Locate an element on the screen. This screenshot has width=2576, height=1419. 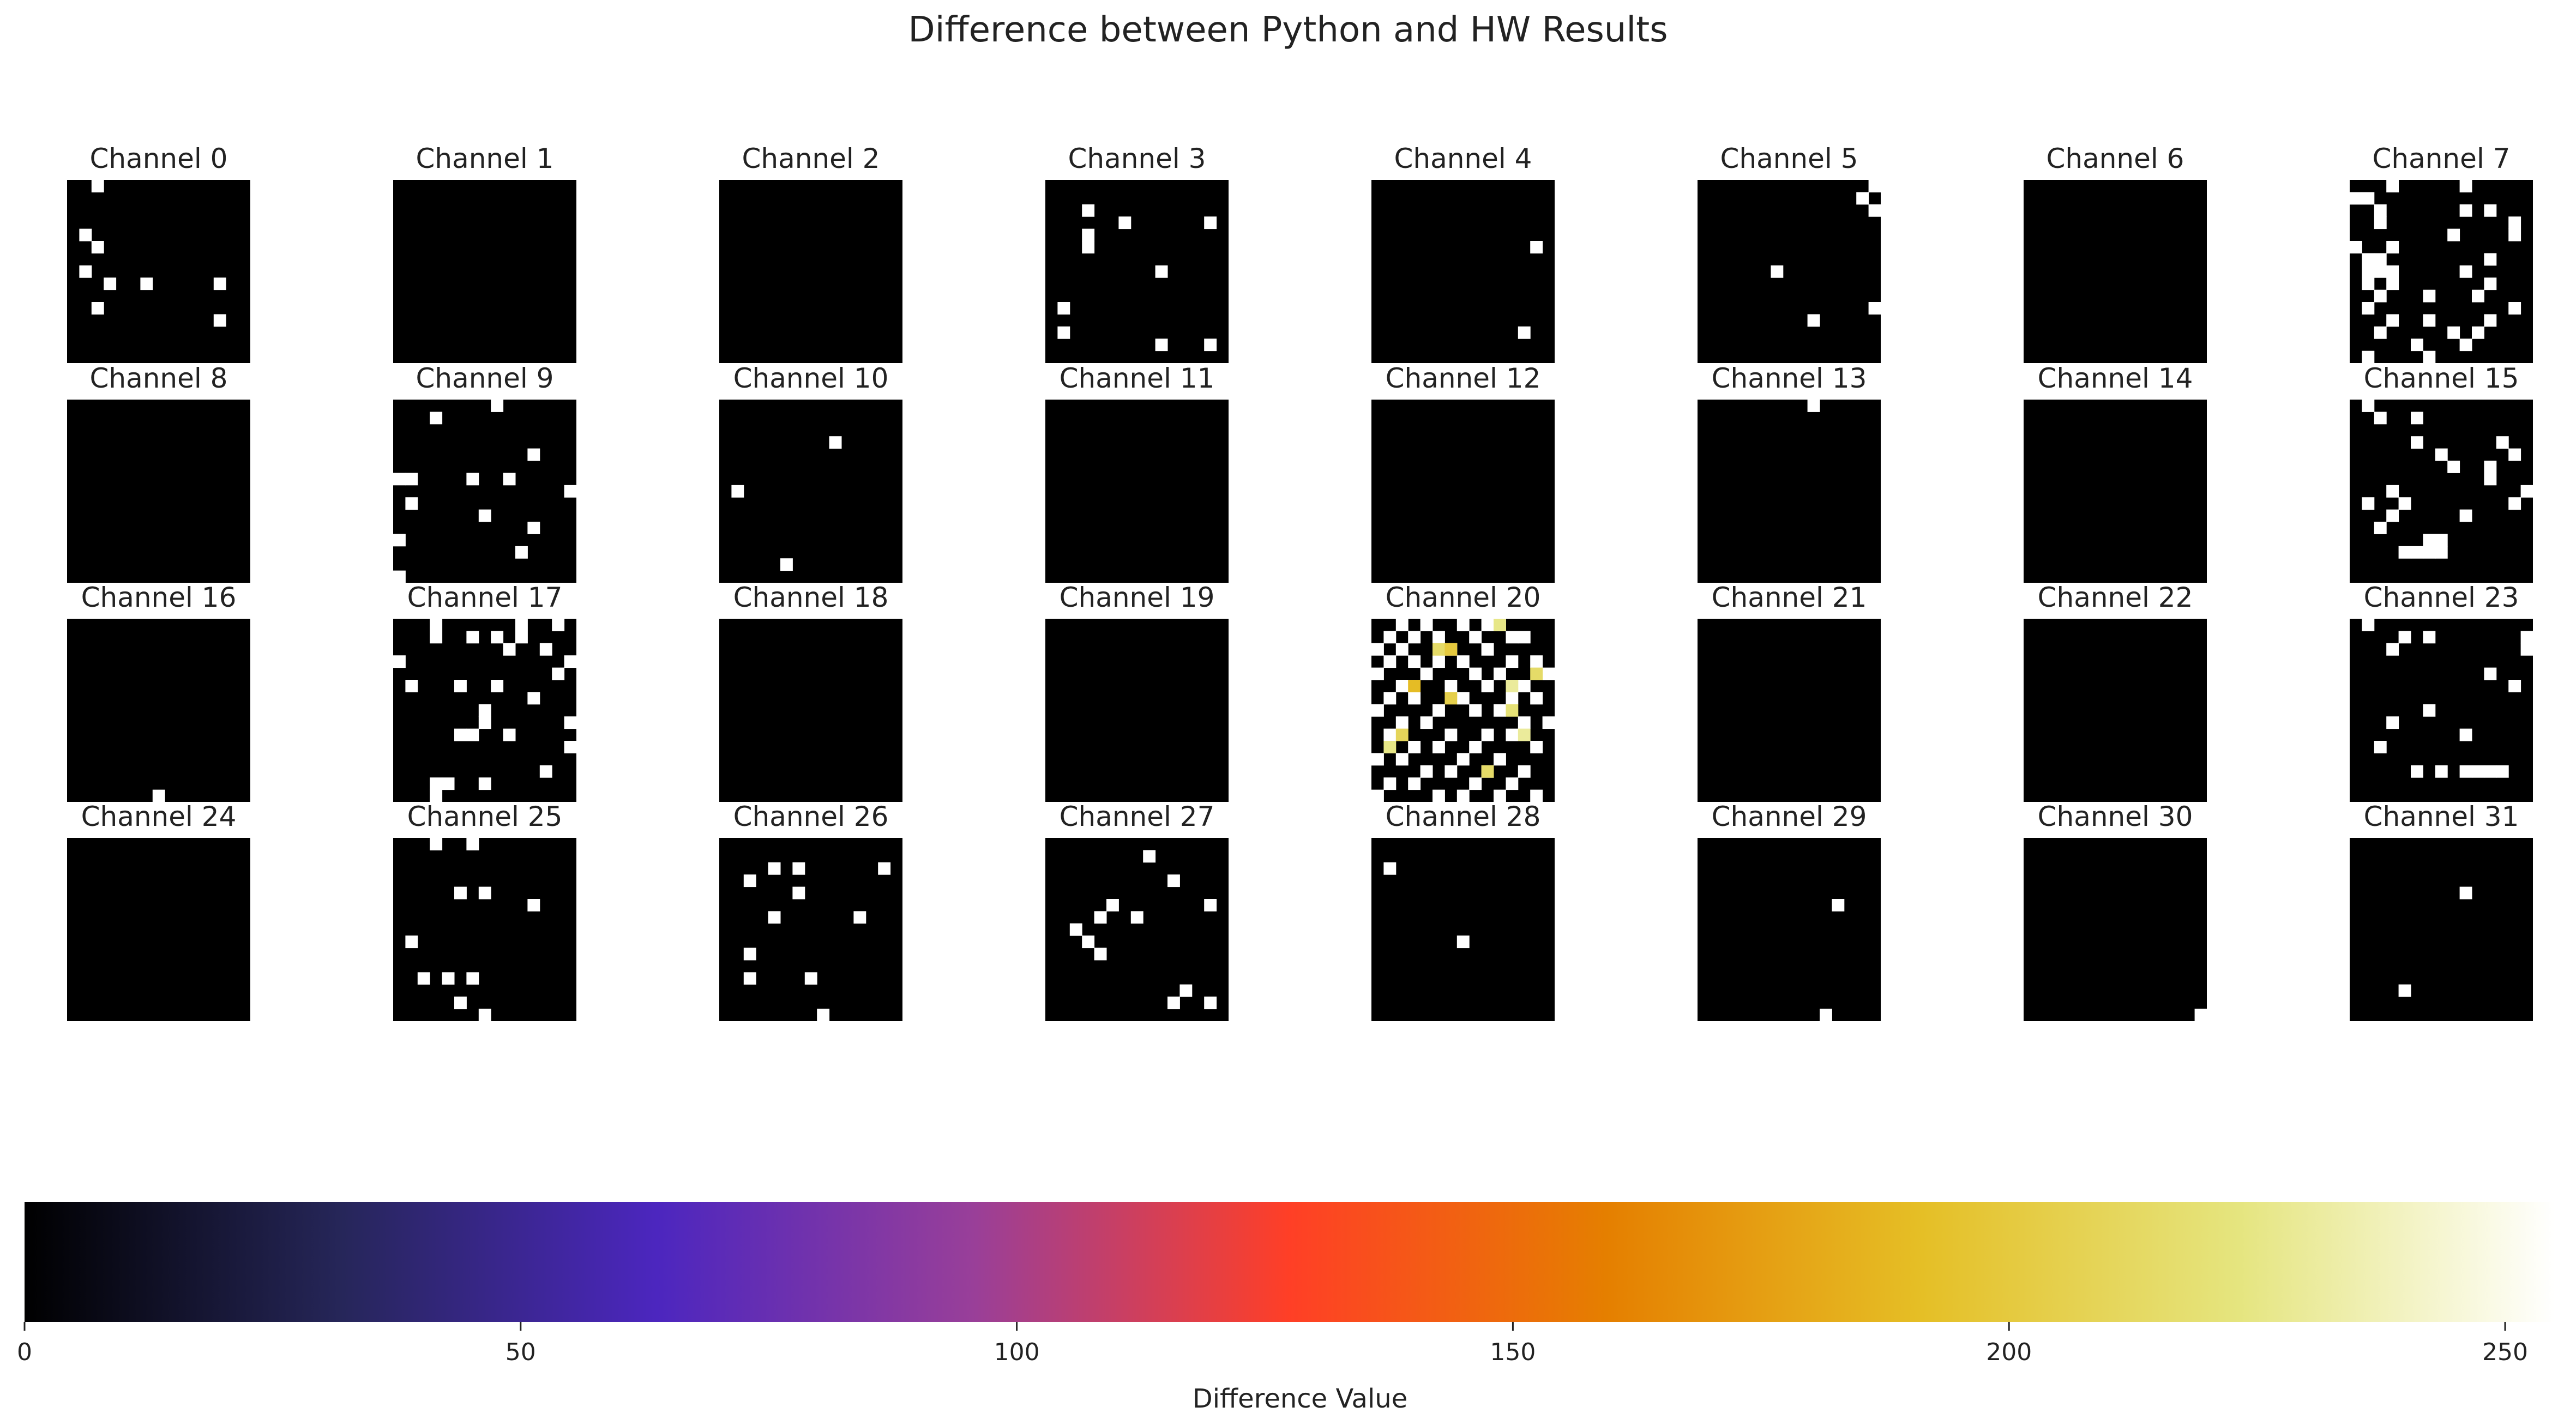
heatmap-panel: Channel 13 is located at coordinates (1789, 473).